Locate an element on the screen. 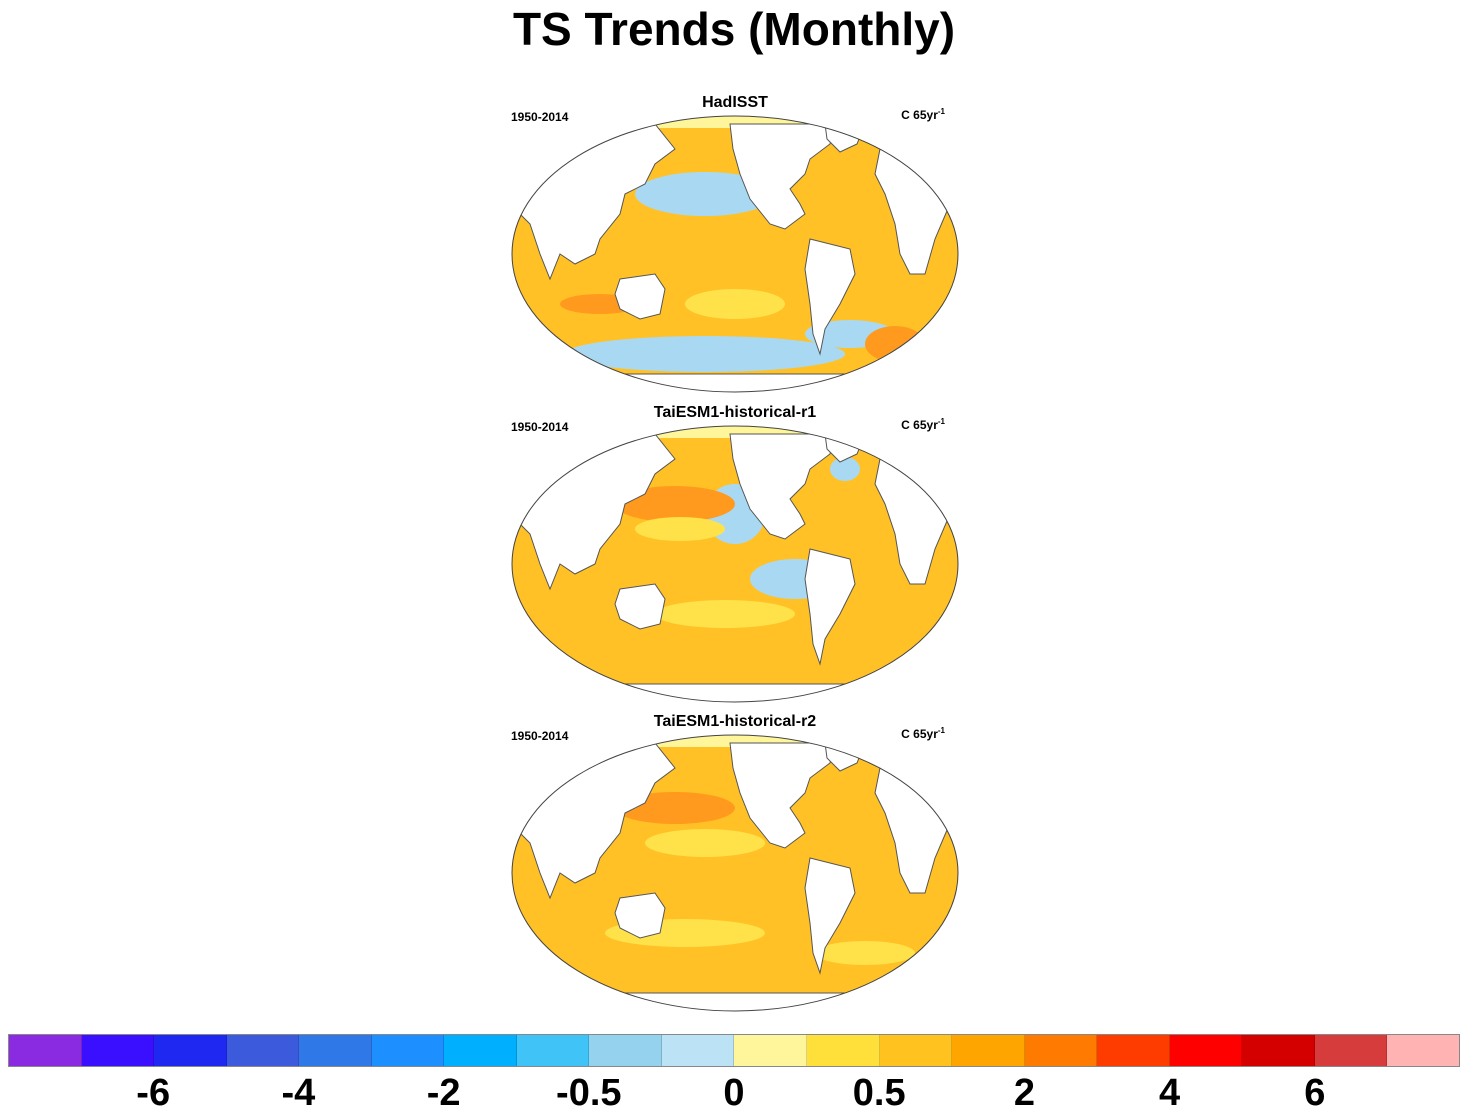  colorbar-tick-label: -2 is located at coordinates (443, 1093).